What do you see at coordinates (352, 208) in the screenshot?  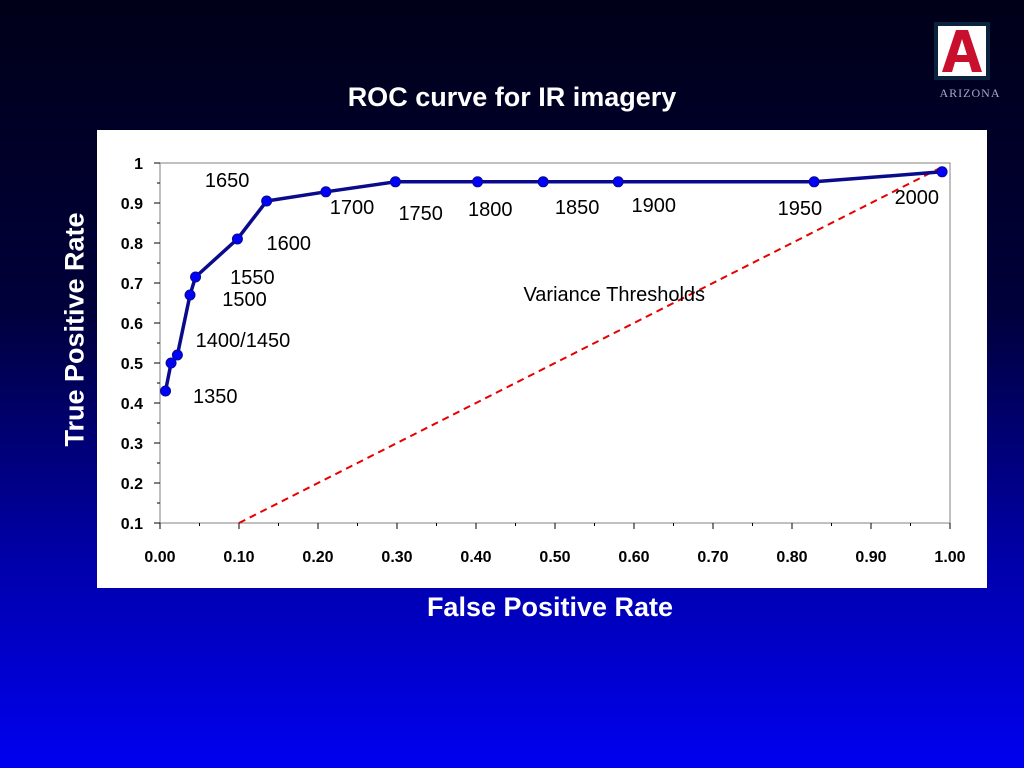 I see `threshold-label: 1700` at bounding box center [352, 208].